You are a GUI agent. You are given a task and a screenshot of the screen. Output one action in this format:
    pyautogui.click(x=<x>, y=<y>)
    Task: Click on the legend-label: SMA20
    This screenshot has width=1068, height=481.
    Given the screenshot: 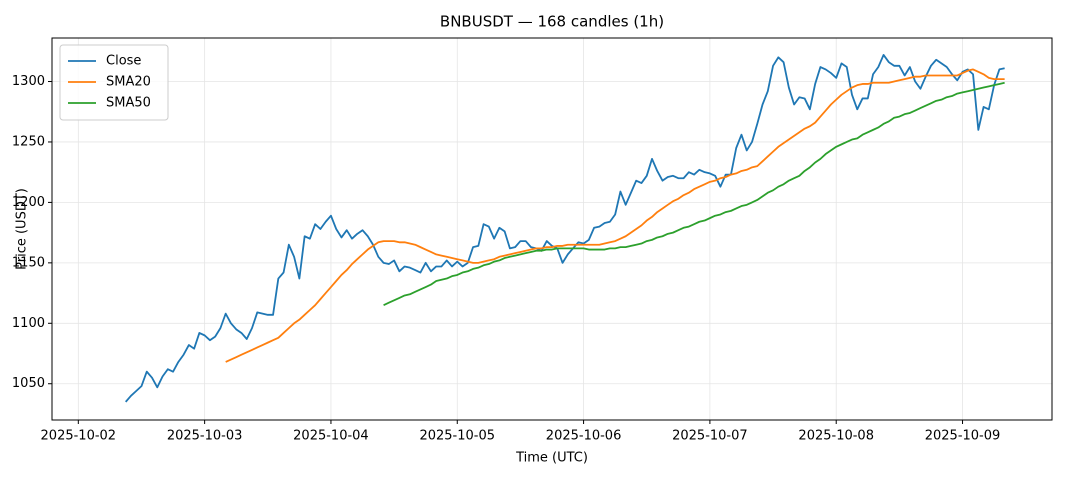 What is the action you would take?
    pyautogui.click(x=128, y=82)
    